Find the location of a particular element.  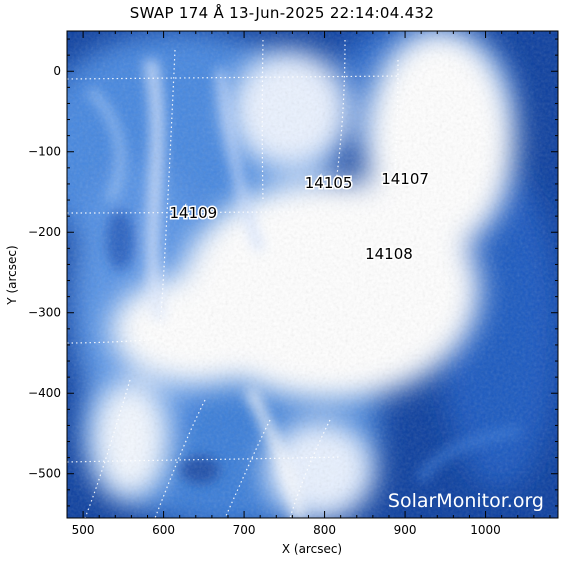

active-region-label: 14109 is located at coordinates (194, 213).